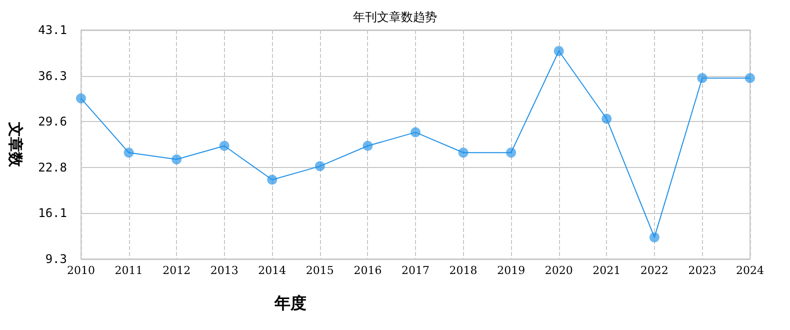 The height and width of the screenshot is (330, 790). What do you see at coordinates (52, 30) in the screenshot?
I see `y-tick-label: 43.1` at bounding box center [52, 30].